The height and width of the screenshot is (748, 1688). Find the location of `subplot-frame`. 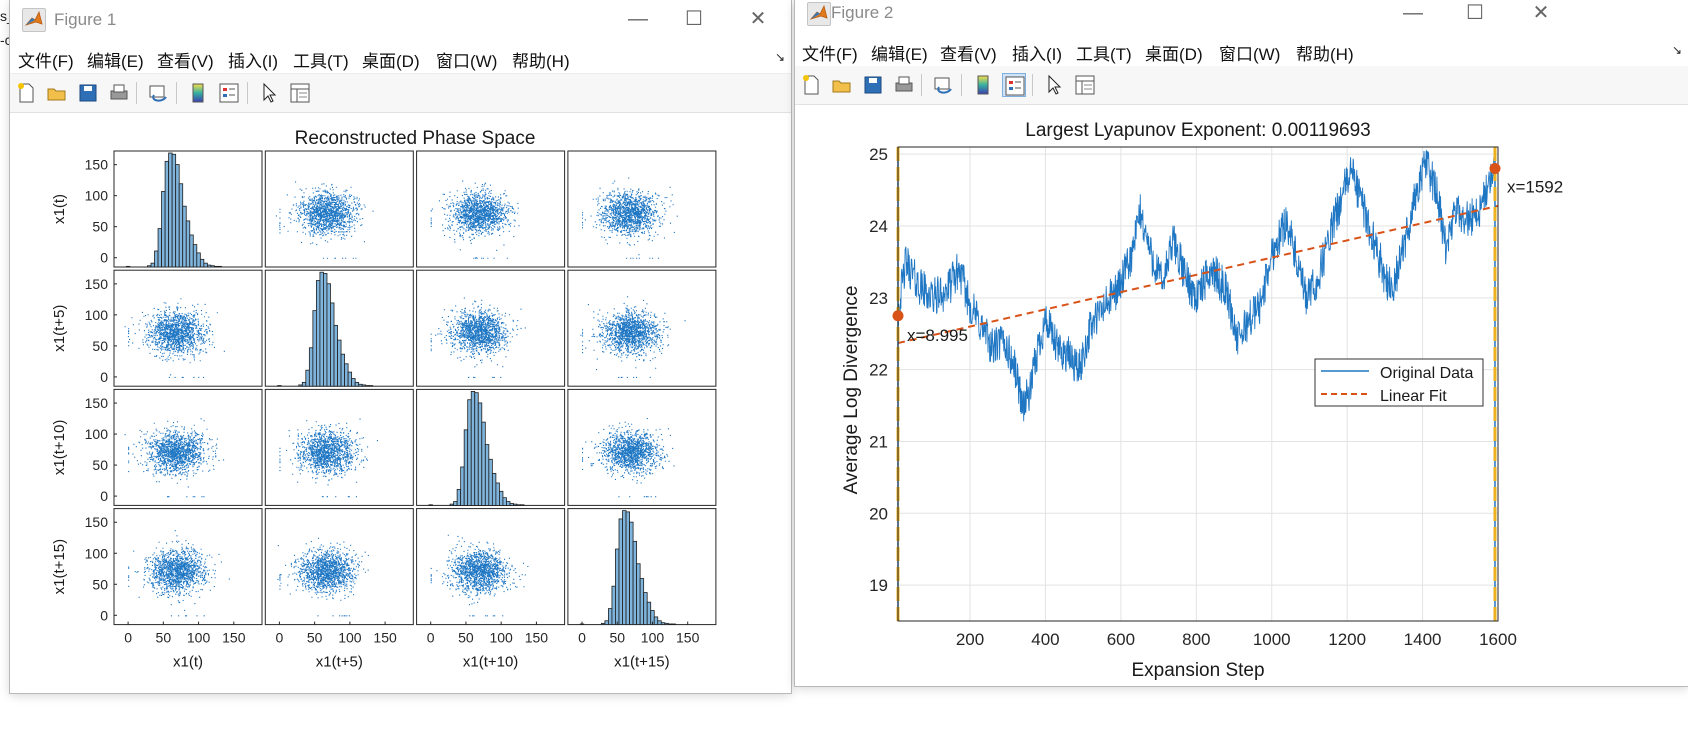

subplot-frame is located at coordinates (188, 447).